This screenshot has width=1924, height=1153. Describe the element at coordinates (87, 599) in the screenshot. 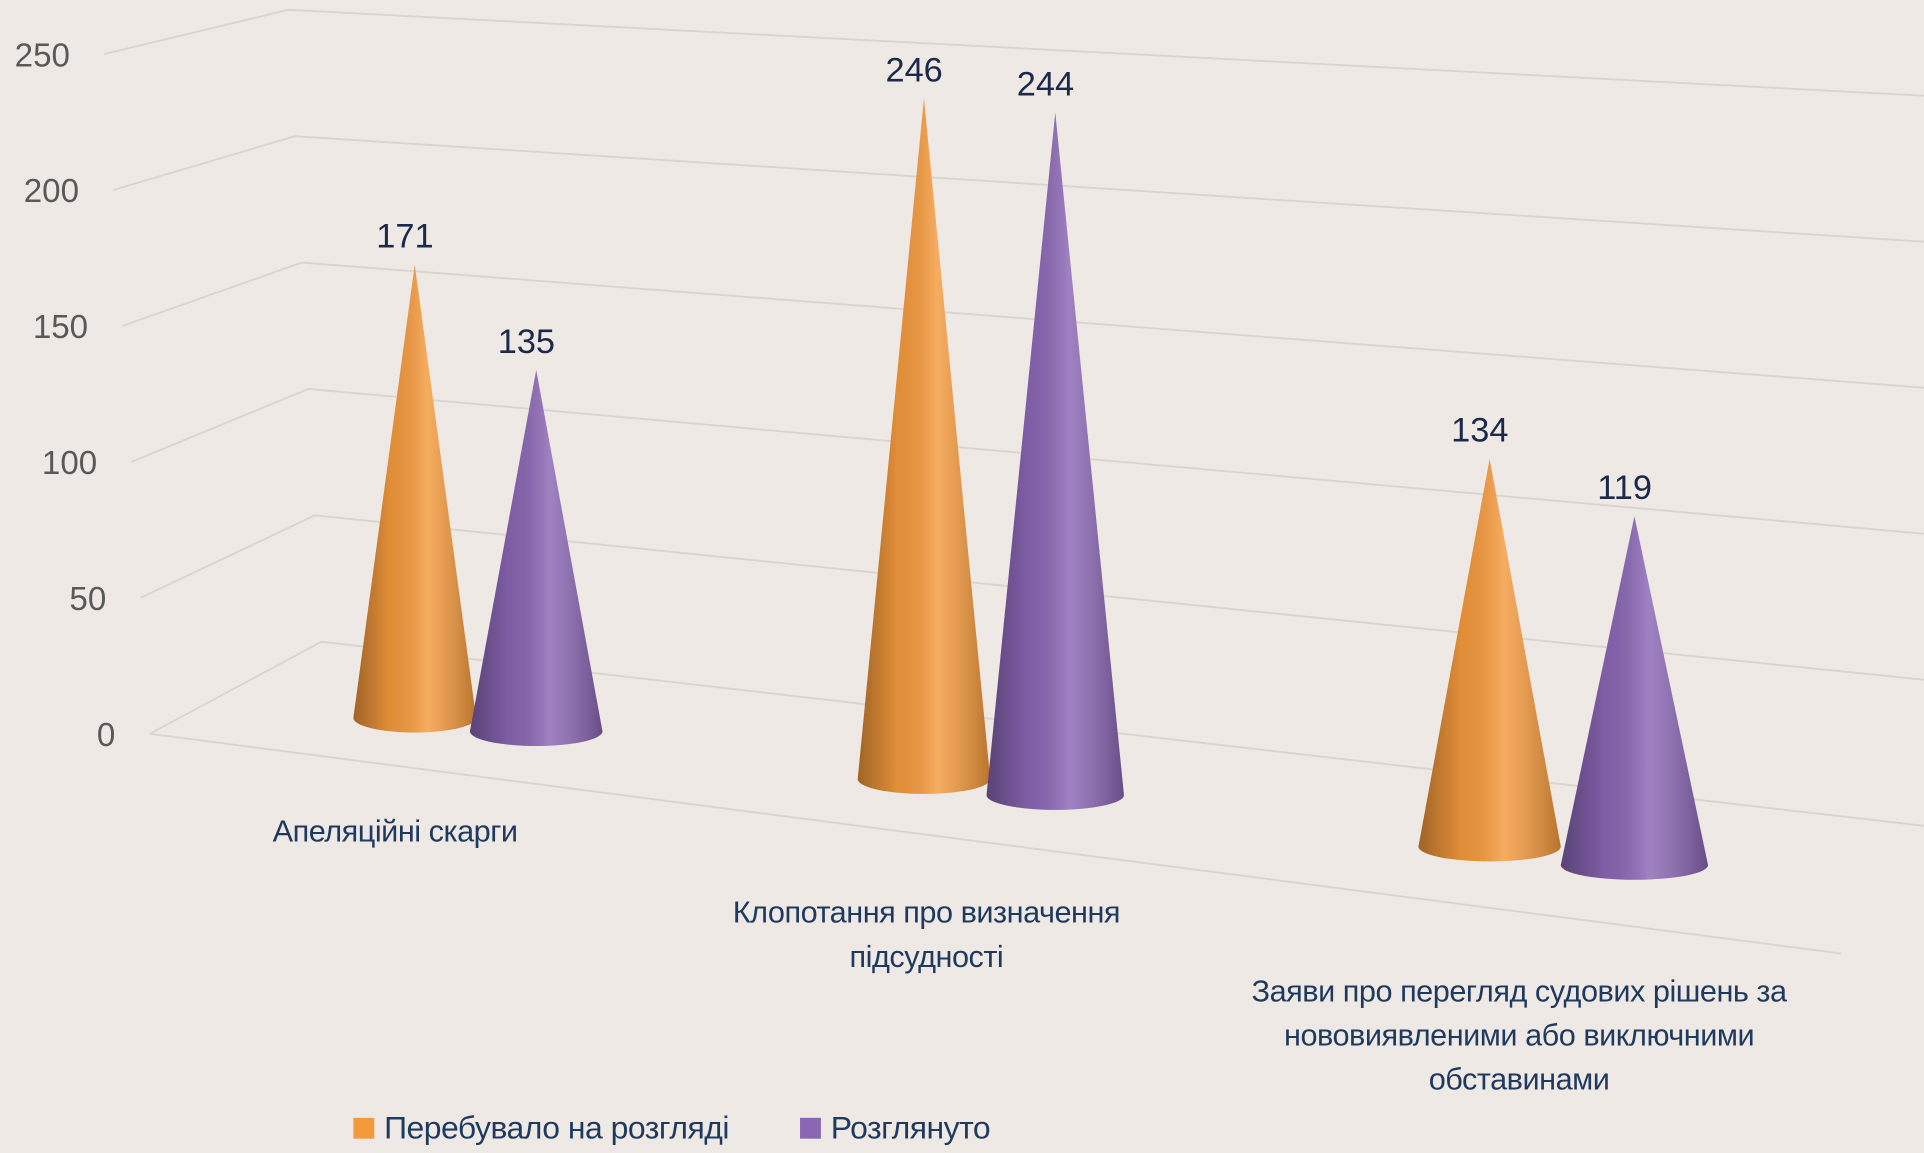

I see `y-tick-label: 50` at that location.